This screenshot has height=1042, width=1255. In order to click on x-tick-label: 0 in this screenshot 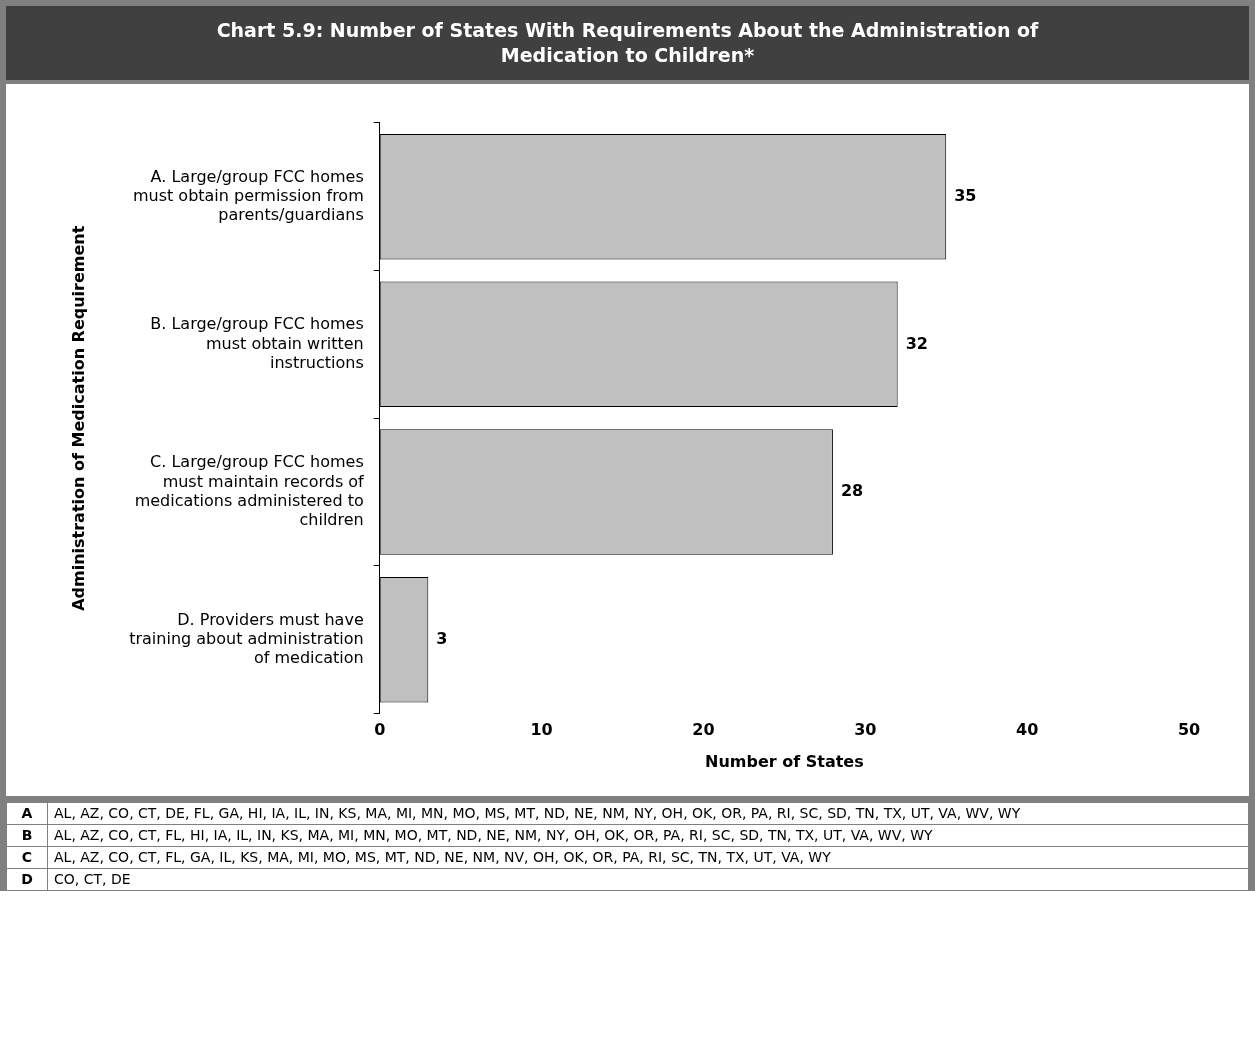, I will do `click(380, 730)`.